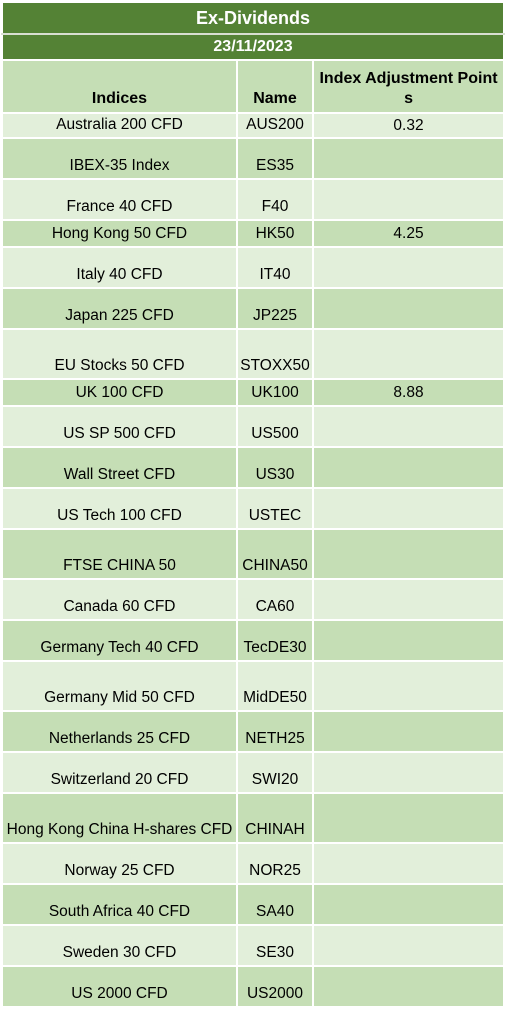 The width and height of the screenshot is (507, 1024). What do you see at coordinates (119, 640) in the screenshot?
I see `index-cell: Germany Tech 40 CFD` at bounding box center [119, 640].